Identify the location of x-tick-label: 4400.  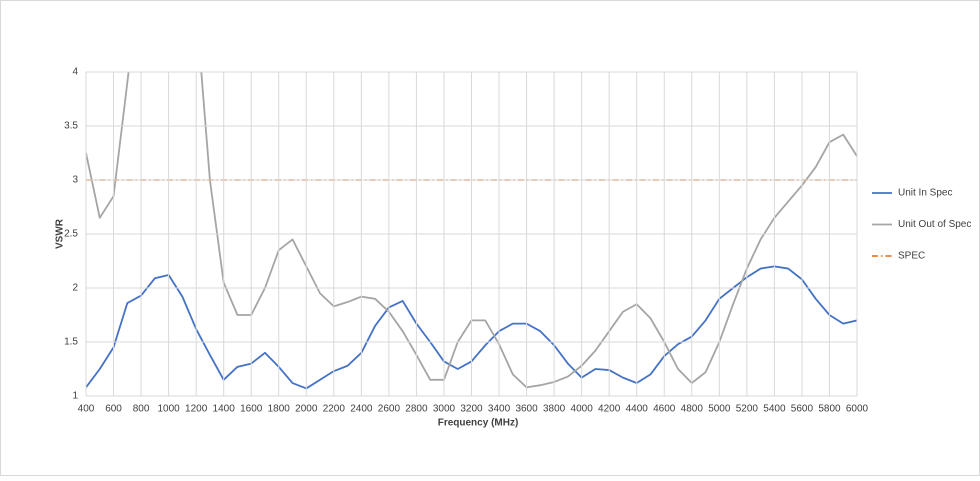
(637, 409).